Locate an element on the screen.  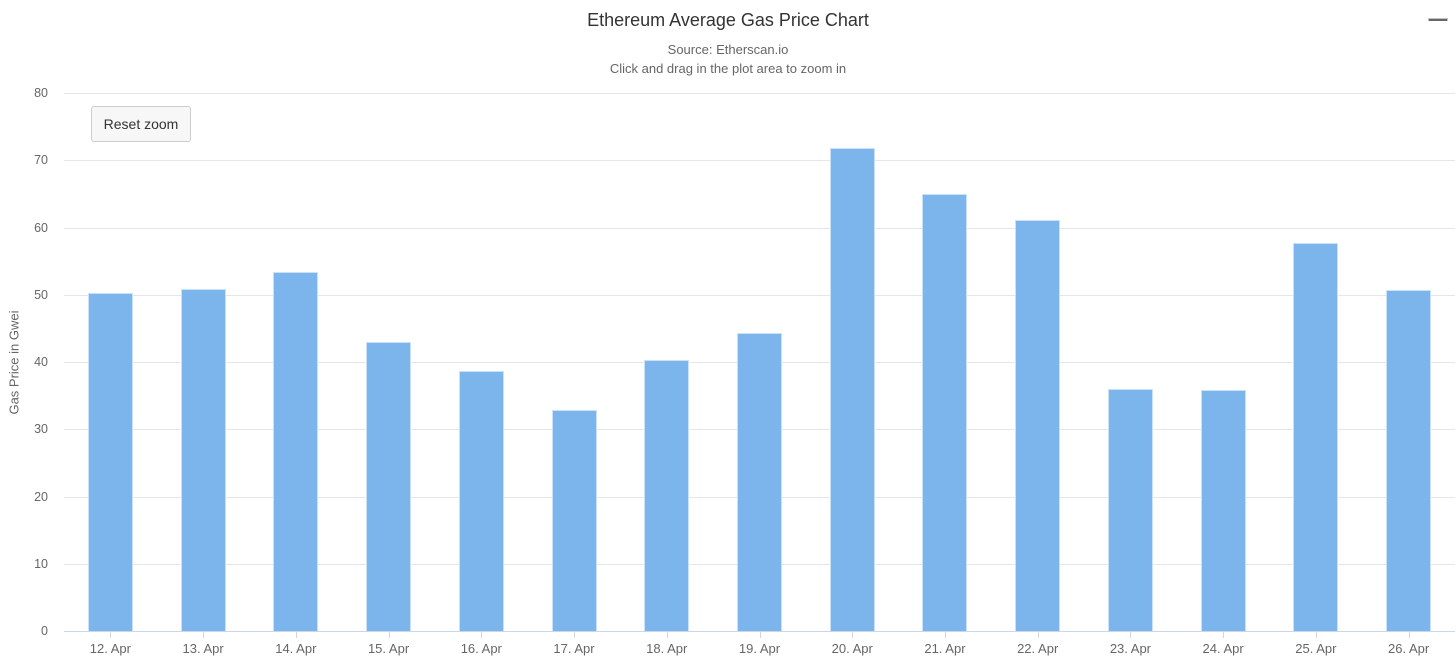
x-axis-label: 24. Apr is located at coordinates (1223, 648).